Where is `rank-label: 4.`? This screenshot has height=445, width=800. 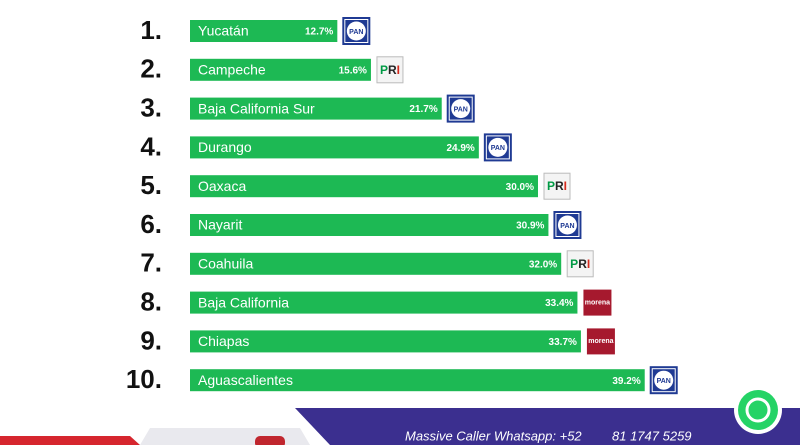 rank-label: 4. is located at coordinates (151, 146).